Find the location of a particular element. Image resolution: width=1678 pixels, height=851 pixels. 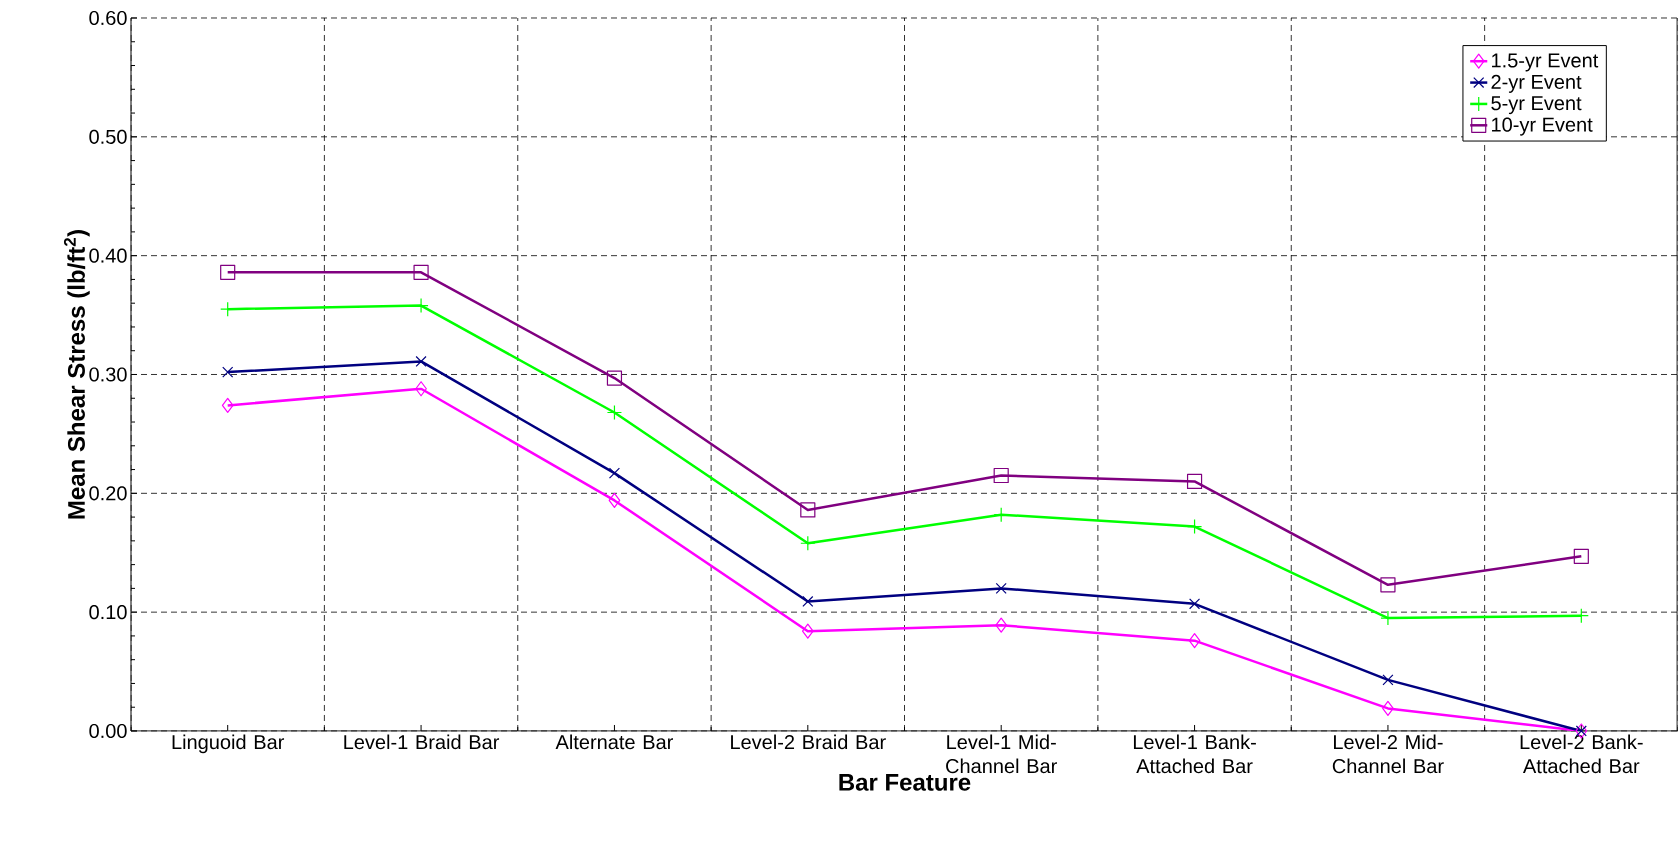

y-tick-label: 0.10 is located at coordinates (108, 612).